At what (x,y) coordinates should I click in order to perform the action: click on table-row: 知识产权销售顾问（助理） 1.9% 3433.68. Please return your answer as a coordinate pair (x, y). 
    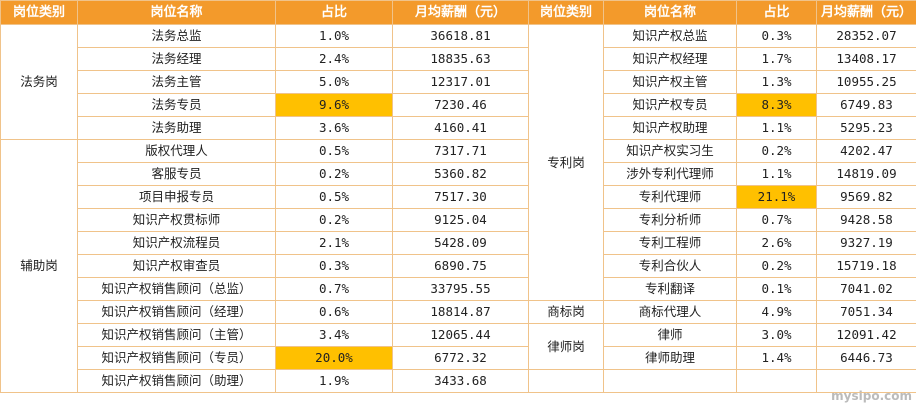
    Looking at the image, I should click on (458, 381).